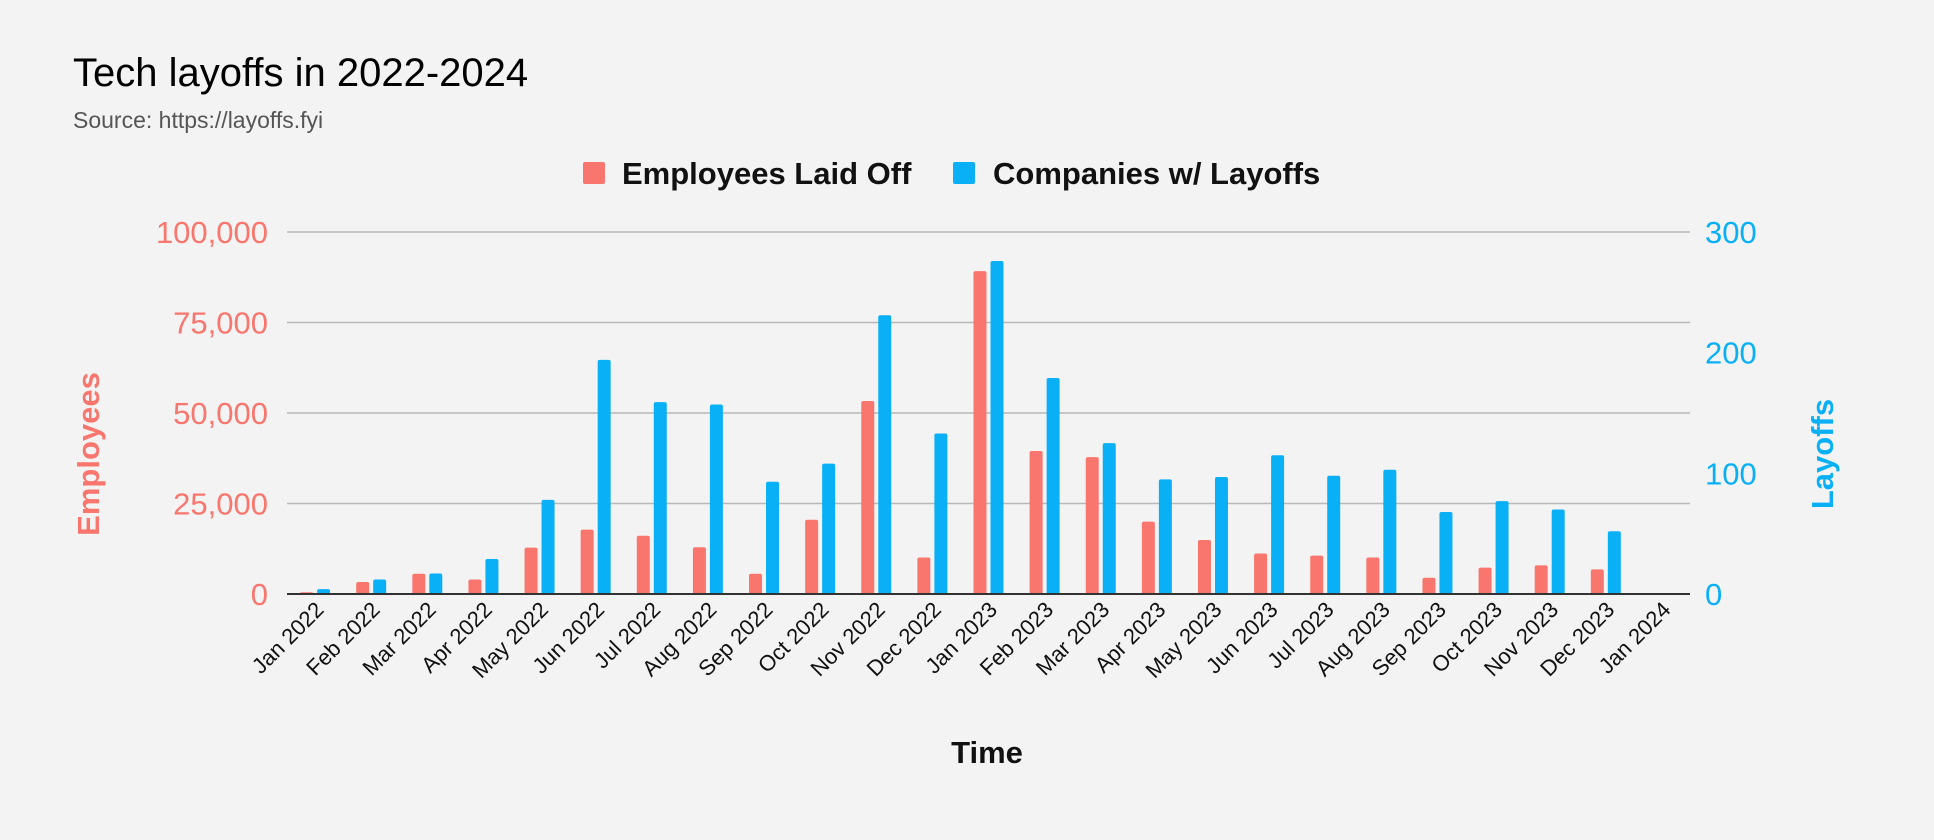 Image resolution: width=1934 pixels, height=840 pixels. I want to click on y-tick-label-right: 100, so click(1731, 473).